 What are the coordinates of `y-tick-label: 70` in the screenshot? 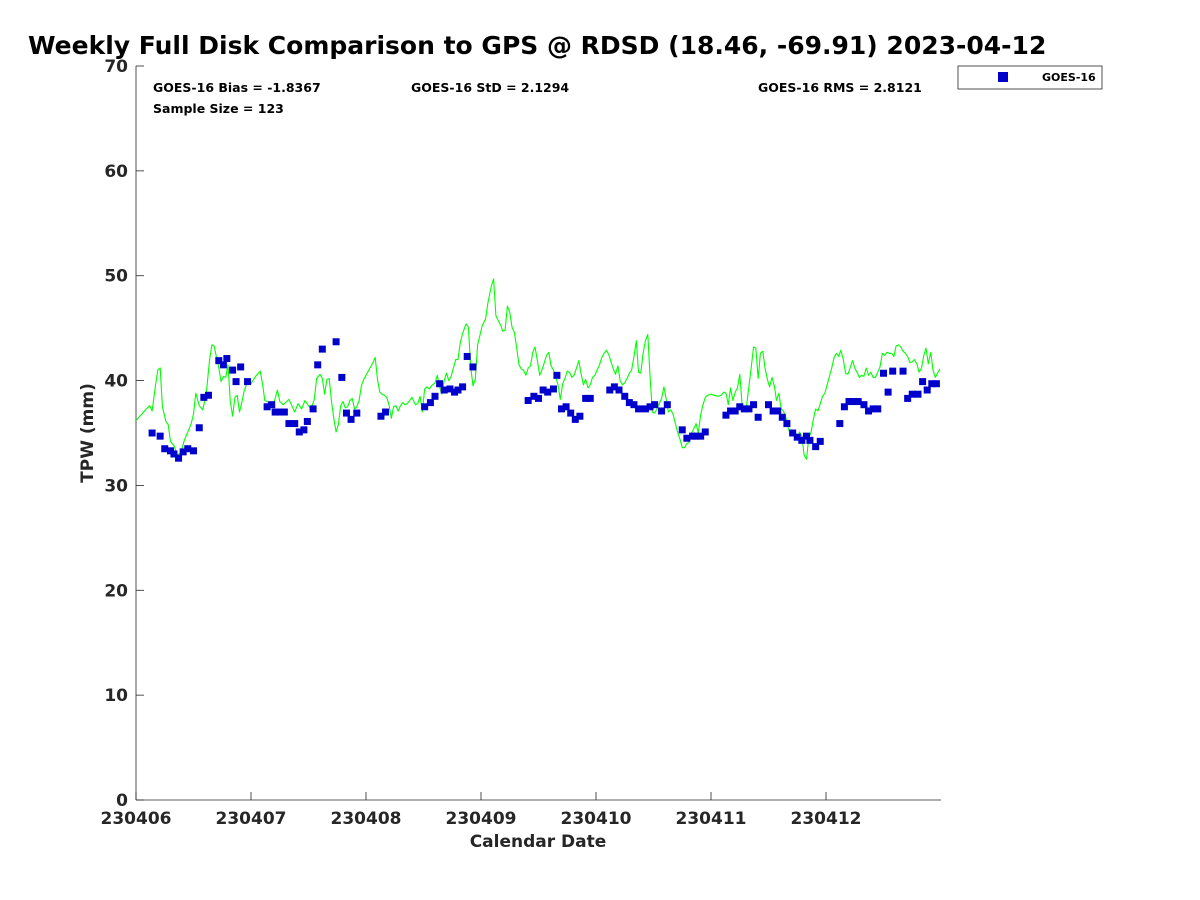 It's located at (116, 67).